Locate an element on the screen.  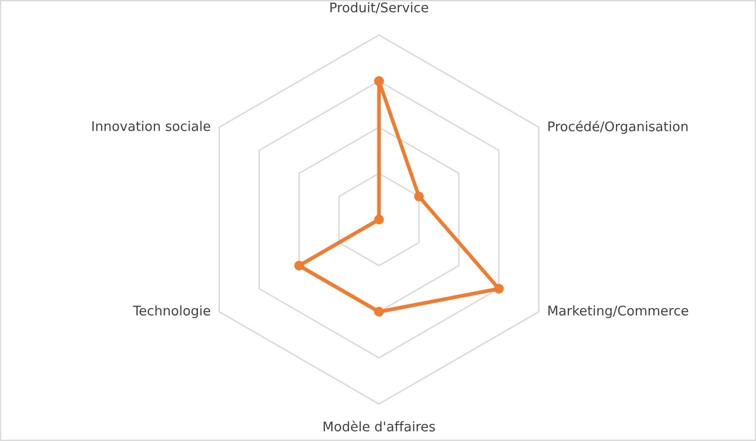
spoke-label: Produit/Service is located at coordinates (379, 8).